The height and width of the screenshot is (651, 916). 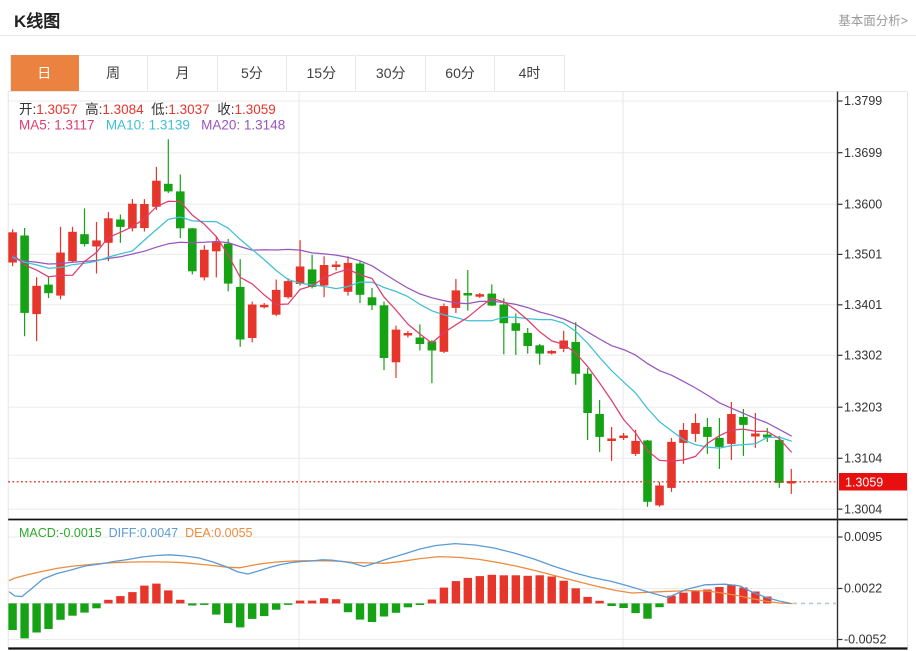 I want to click on svg-text: 1.3401, so click(x=863, y=305).